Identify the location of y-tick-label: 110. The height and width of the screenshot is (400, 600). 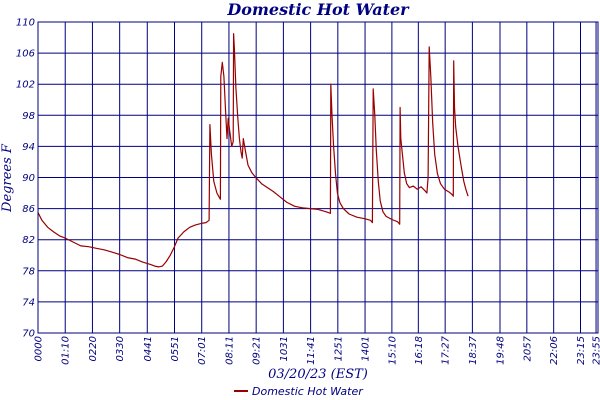
(25, 23).